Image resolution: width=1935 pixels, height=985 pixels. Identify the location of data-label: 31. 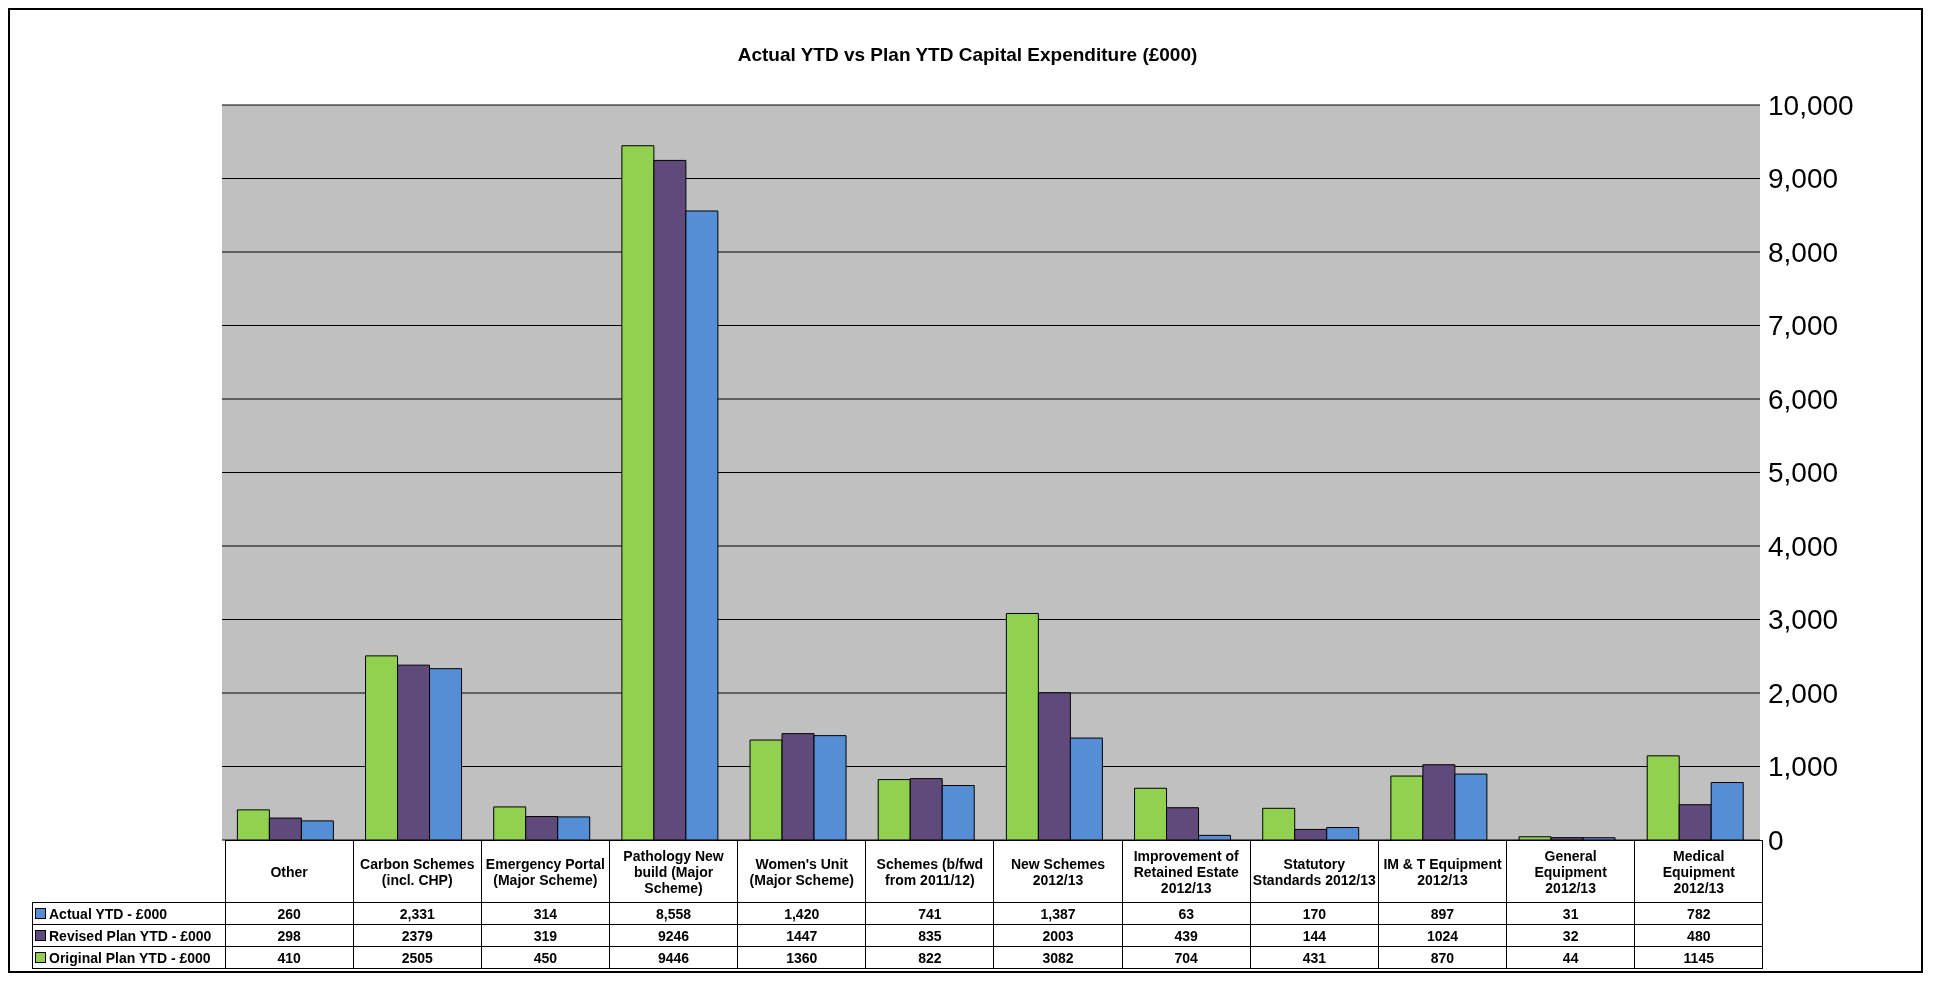
(1570, 913).